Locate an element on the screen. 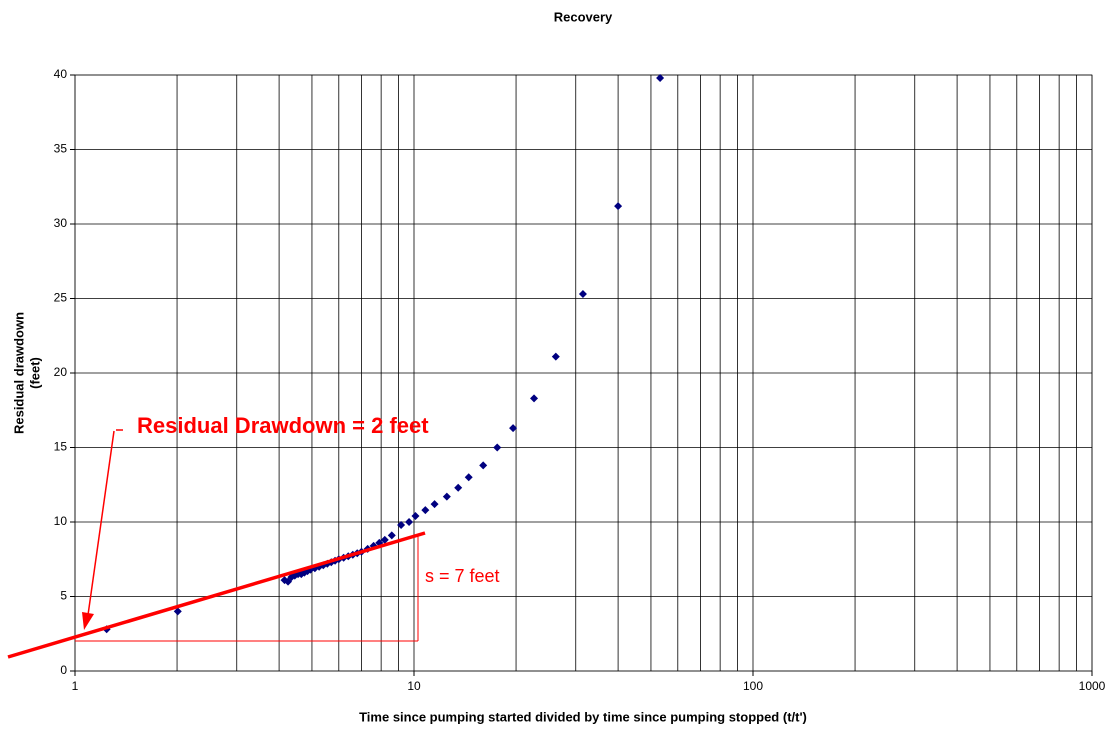  y-axis-label: Residual drawdown is located at coordinates (18, 373).